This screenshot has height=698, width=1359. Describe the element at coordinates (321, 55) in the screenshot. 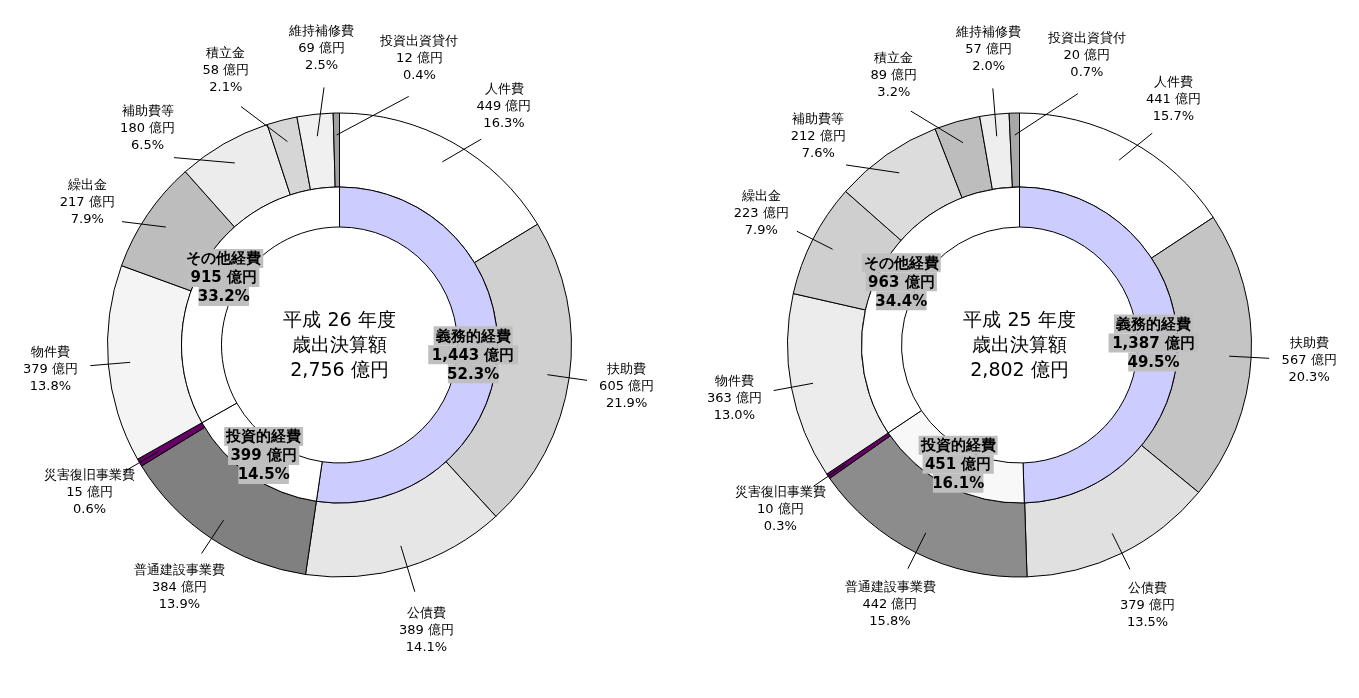

I see `data-label: 69 億円 2.5%` at that location.